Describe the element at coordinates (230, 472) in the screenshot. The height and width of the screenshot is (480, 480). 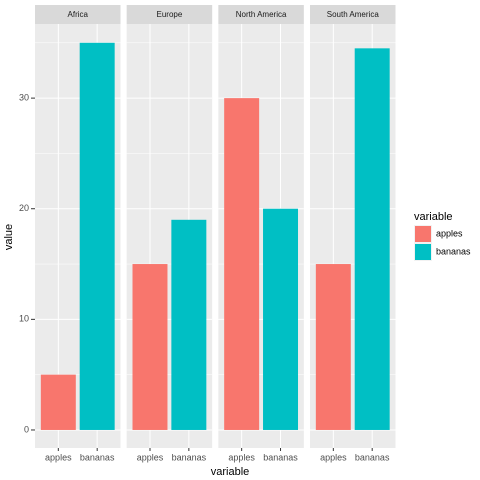
I see `x-axis-label: variable` at that location.